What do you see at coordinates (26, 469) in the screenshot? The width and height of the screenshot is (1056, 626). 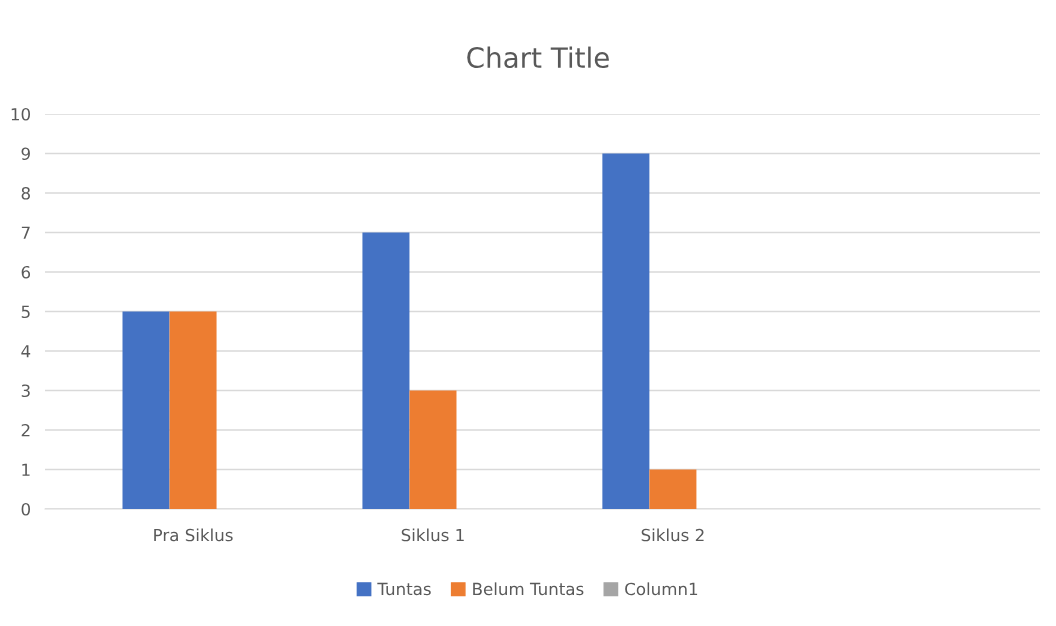 I see `y-tick-label: 1` at bounding box center [26, 469].